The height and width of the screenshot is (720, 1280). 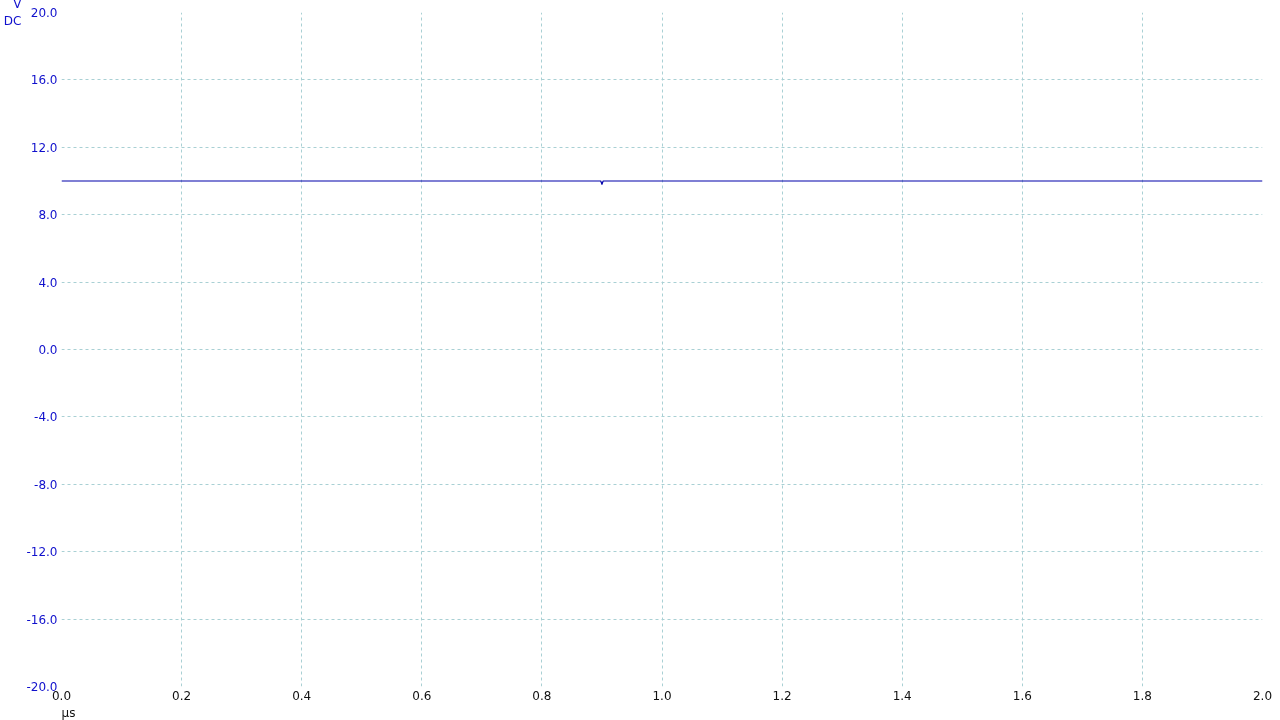 I want to click on x-tick-label: 0.6, so click(x=422, y=695).